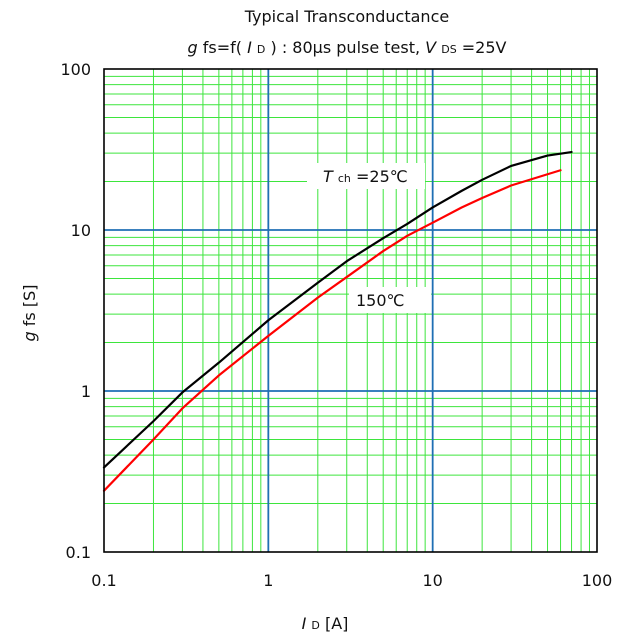  What do you see at coordinates (261, 49) in the screenshot?
I see `subtitle-d: D` at bounding box center [261, 49].